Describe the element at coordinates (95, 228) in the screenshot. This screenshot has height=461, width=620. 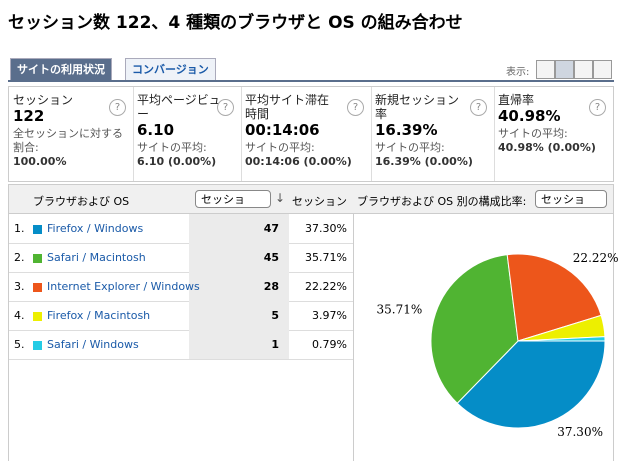
I see `row-name: Firefox / Windows` at that location.